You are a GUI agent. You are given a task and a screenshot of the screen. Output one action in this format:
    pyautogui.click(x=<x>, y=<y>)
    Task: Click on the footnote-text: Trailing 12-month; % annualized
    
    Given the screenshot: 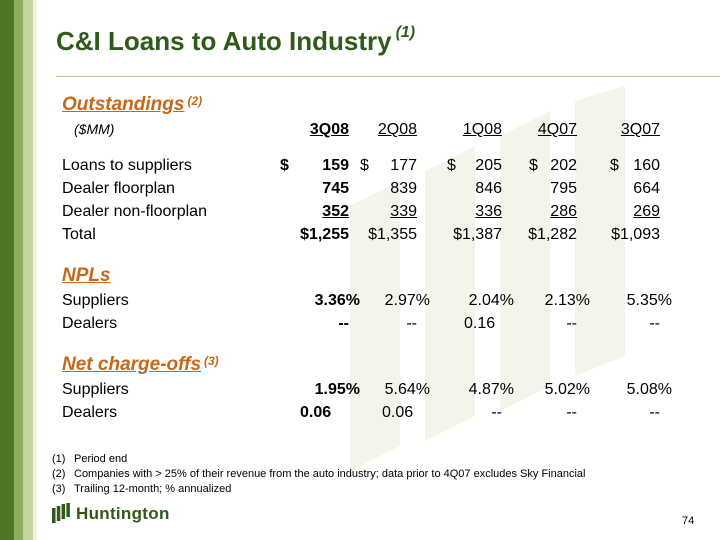 What is the action you would take?
    pyautogui.click(x=153, y=489)
    